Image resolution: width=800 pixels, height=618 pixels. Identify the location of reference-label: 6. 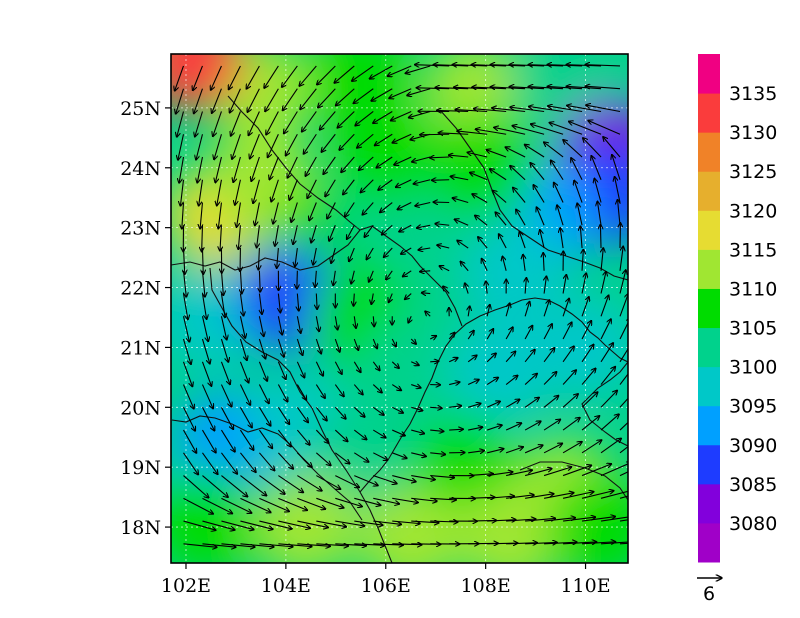
(709, 594).